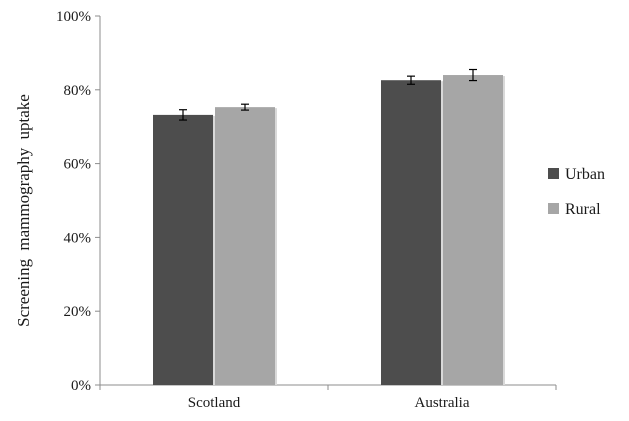  What do you see at coordinates (245, 246) in the screenshot?
I see `bar-rural-scotland` at bounding box center [245, 246].